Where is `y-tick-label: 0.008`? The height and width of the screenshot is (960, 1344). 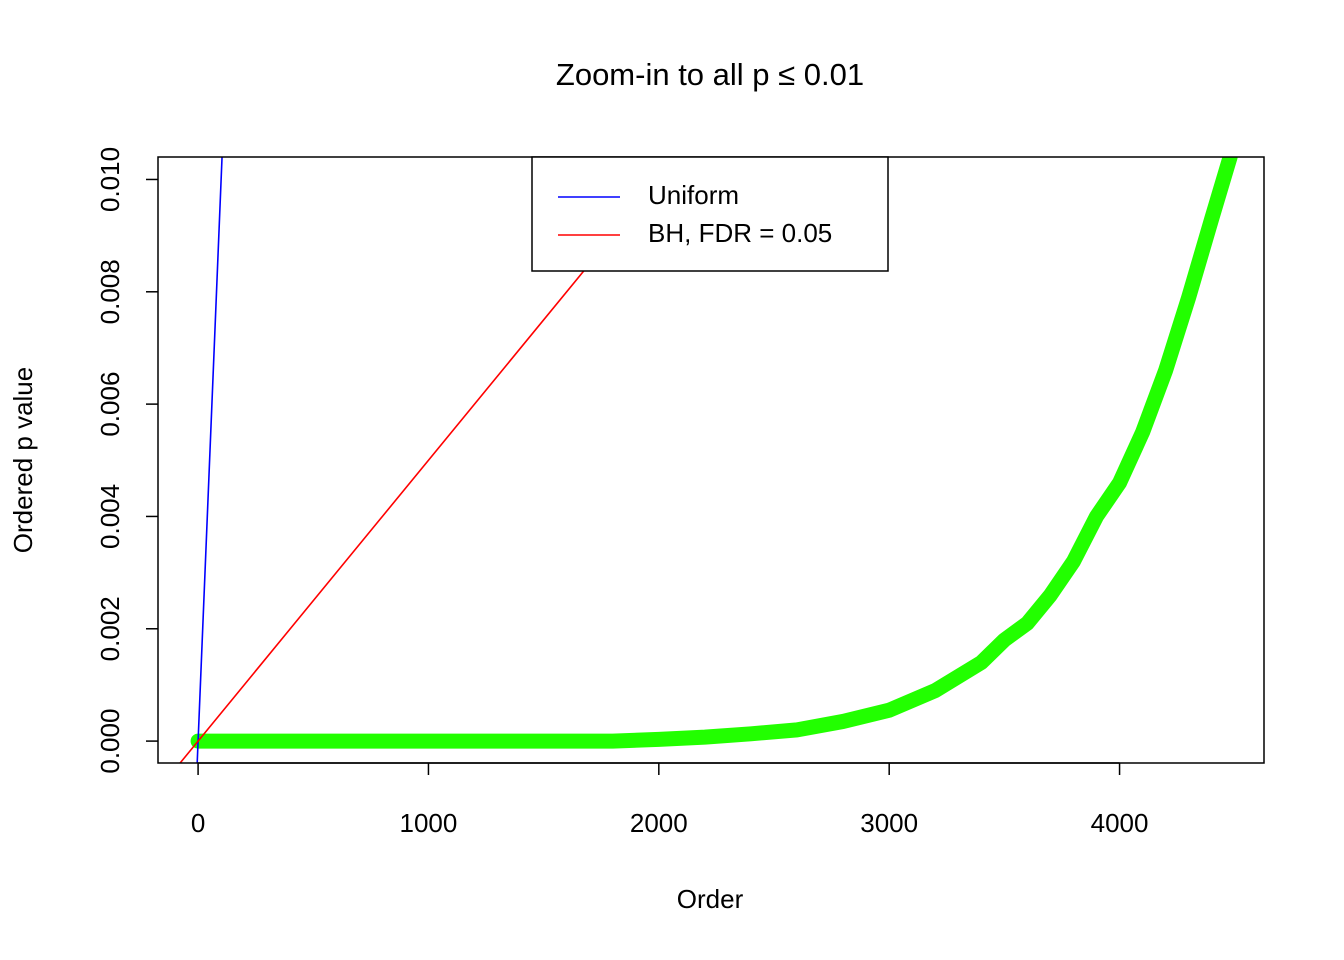
y-tick-label: 0.008 is located at coordinates (110, 291).